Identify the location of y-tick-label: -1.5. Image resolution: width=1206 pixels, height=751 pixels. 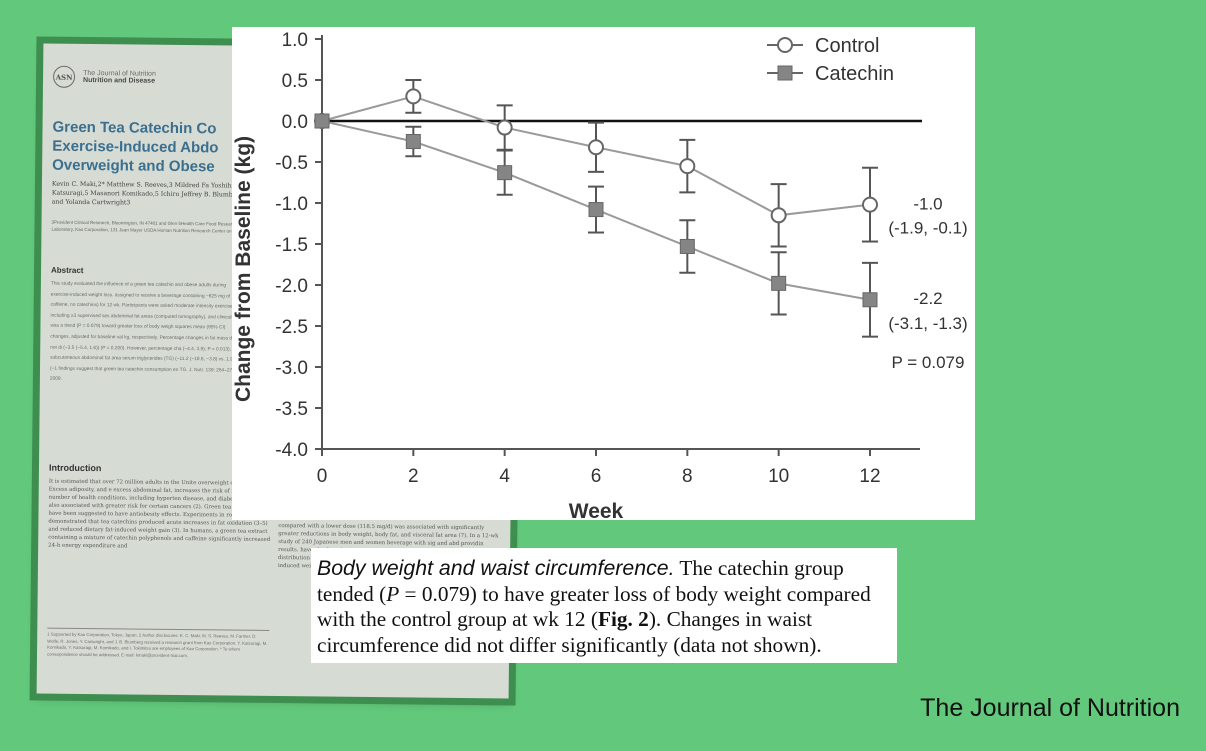
(291, 245).